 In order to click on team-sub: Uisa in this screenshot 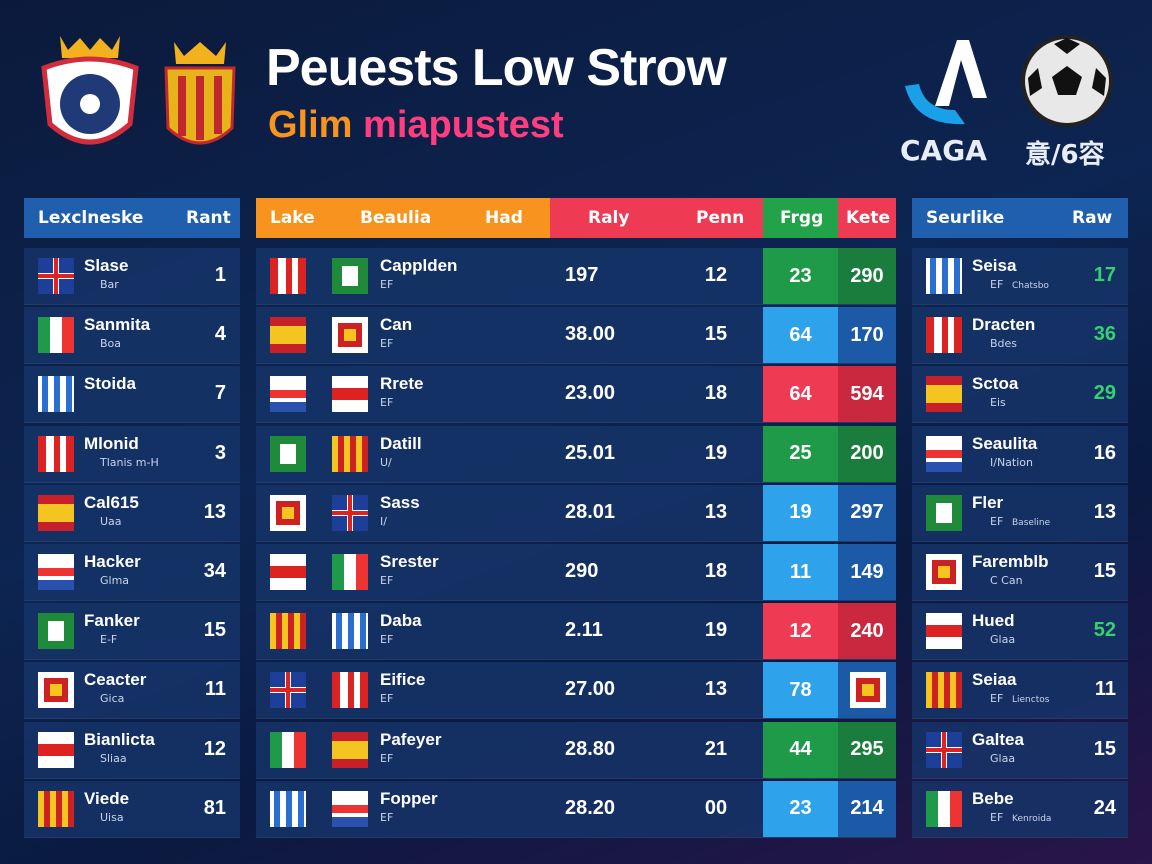, I will do `click(112, 817)`.